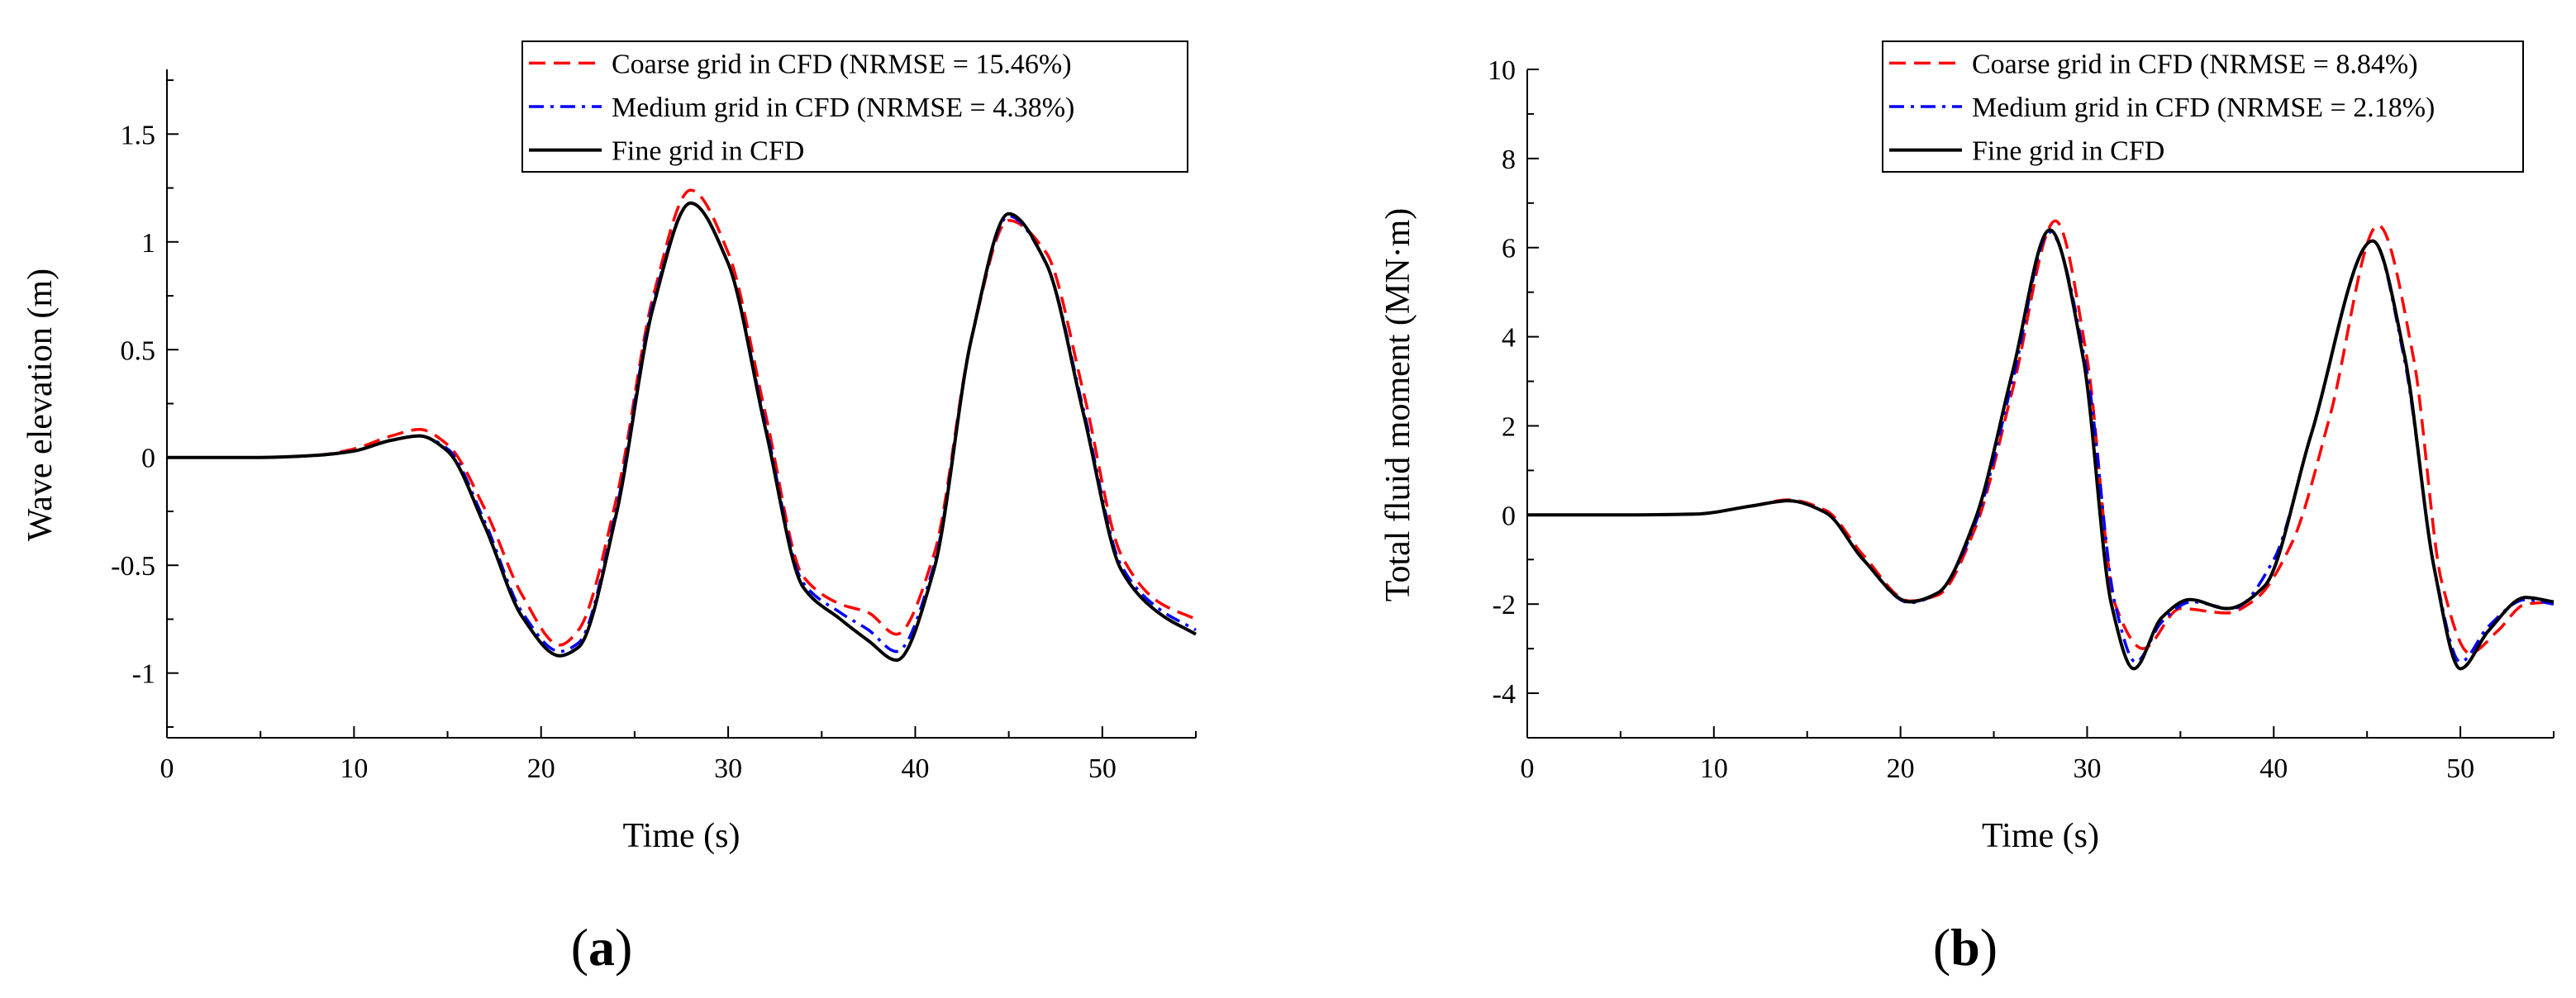 Image resolution: width=2576 pixels, height=998 pixels. What do you see at coordinates (1398, 404) in the screenshot?
I see `y-axis-title: Total fluid moment (MN·m)` at bounding box center [1398, 404].